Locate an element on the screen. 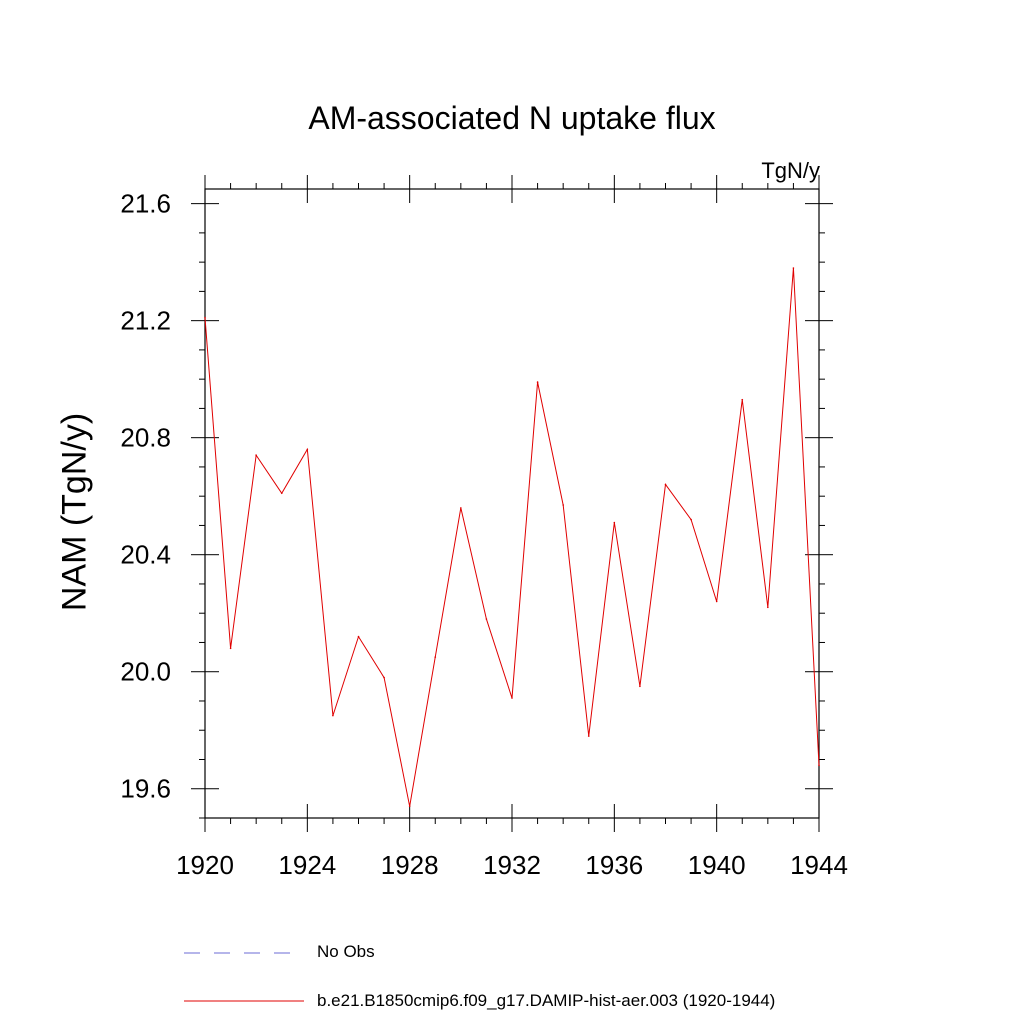 The width and height of the screenshot is (1024, 1024). legend-label-no-obs: No Obs is located at coordinates (346, 951).